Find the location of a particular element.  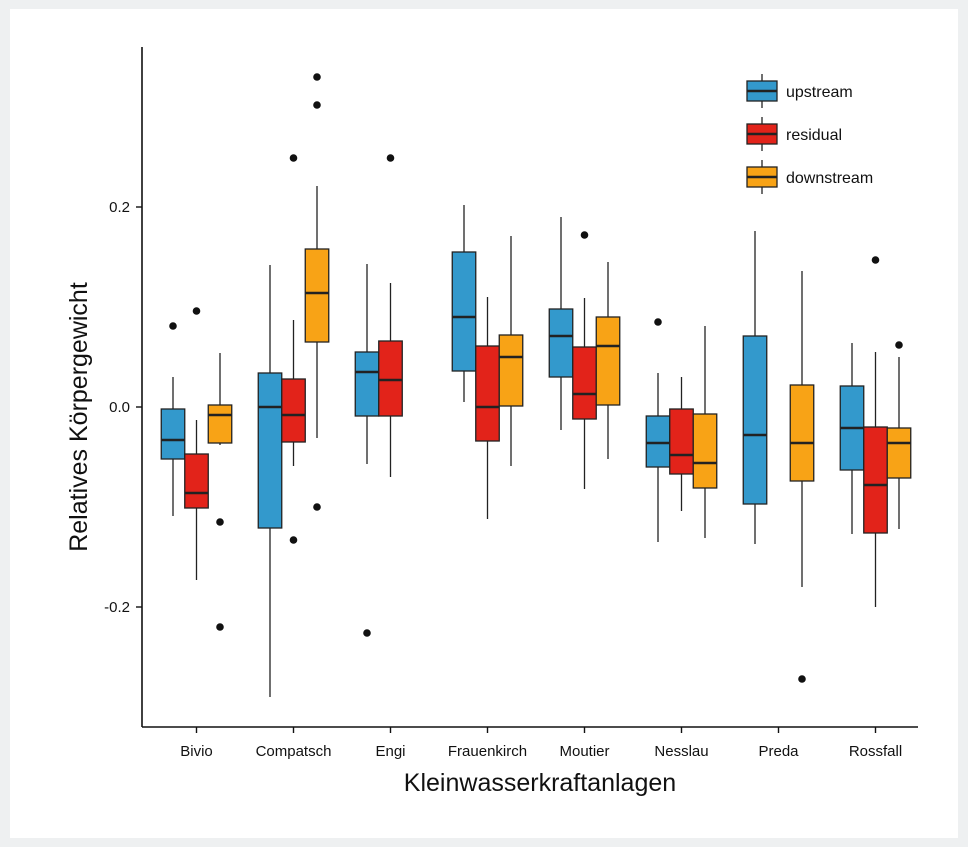

box-upstream-nesslau is located at coordinates (658, 430).